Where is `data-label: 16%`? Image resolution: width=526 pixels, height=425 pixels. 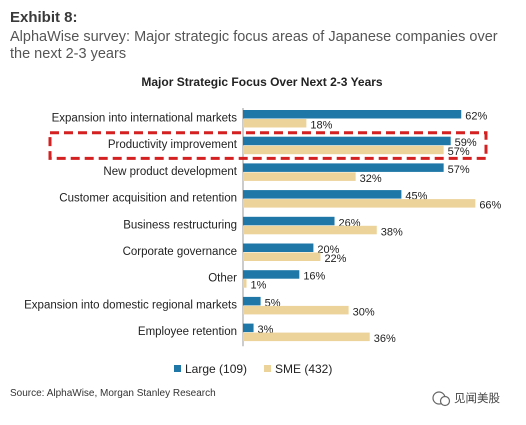
data-label: 16% is located at coordinates (314, 277).